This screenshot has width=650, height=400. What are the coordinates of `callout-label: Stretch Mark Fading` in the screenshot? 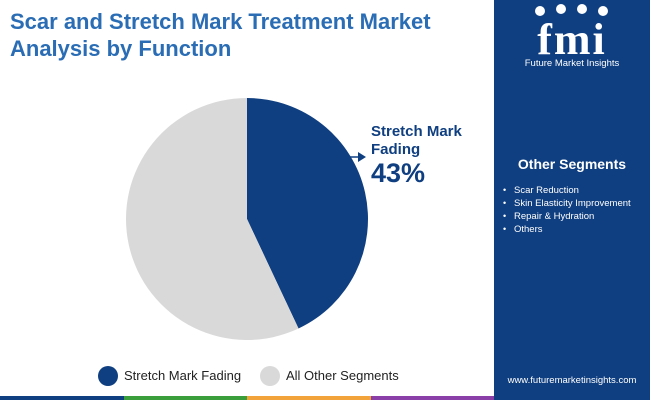 It's located at (416, 140).